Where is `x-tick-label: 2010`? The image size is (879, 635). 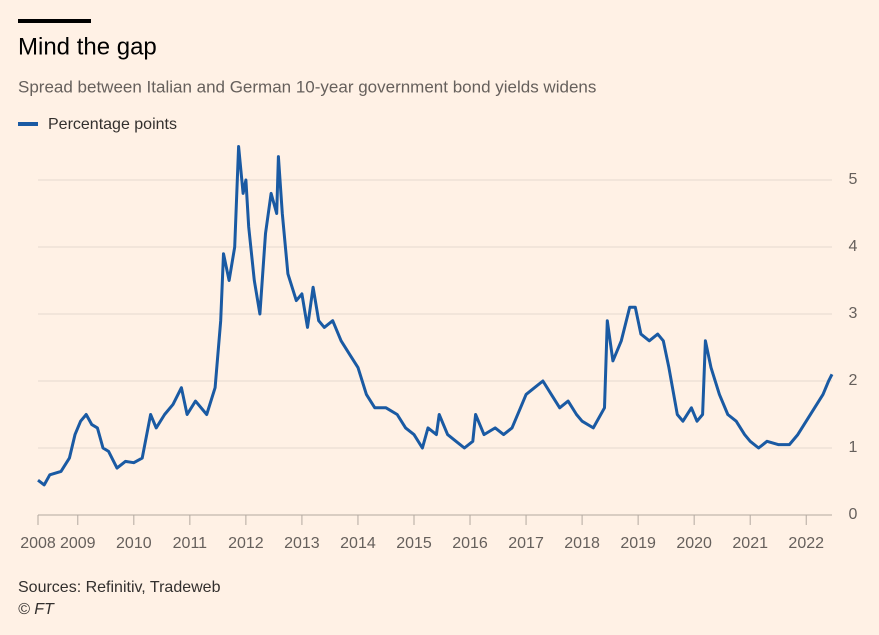
x-tick-label: 2010 is located at coordinates (134, 543).